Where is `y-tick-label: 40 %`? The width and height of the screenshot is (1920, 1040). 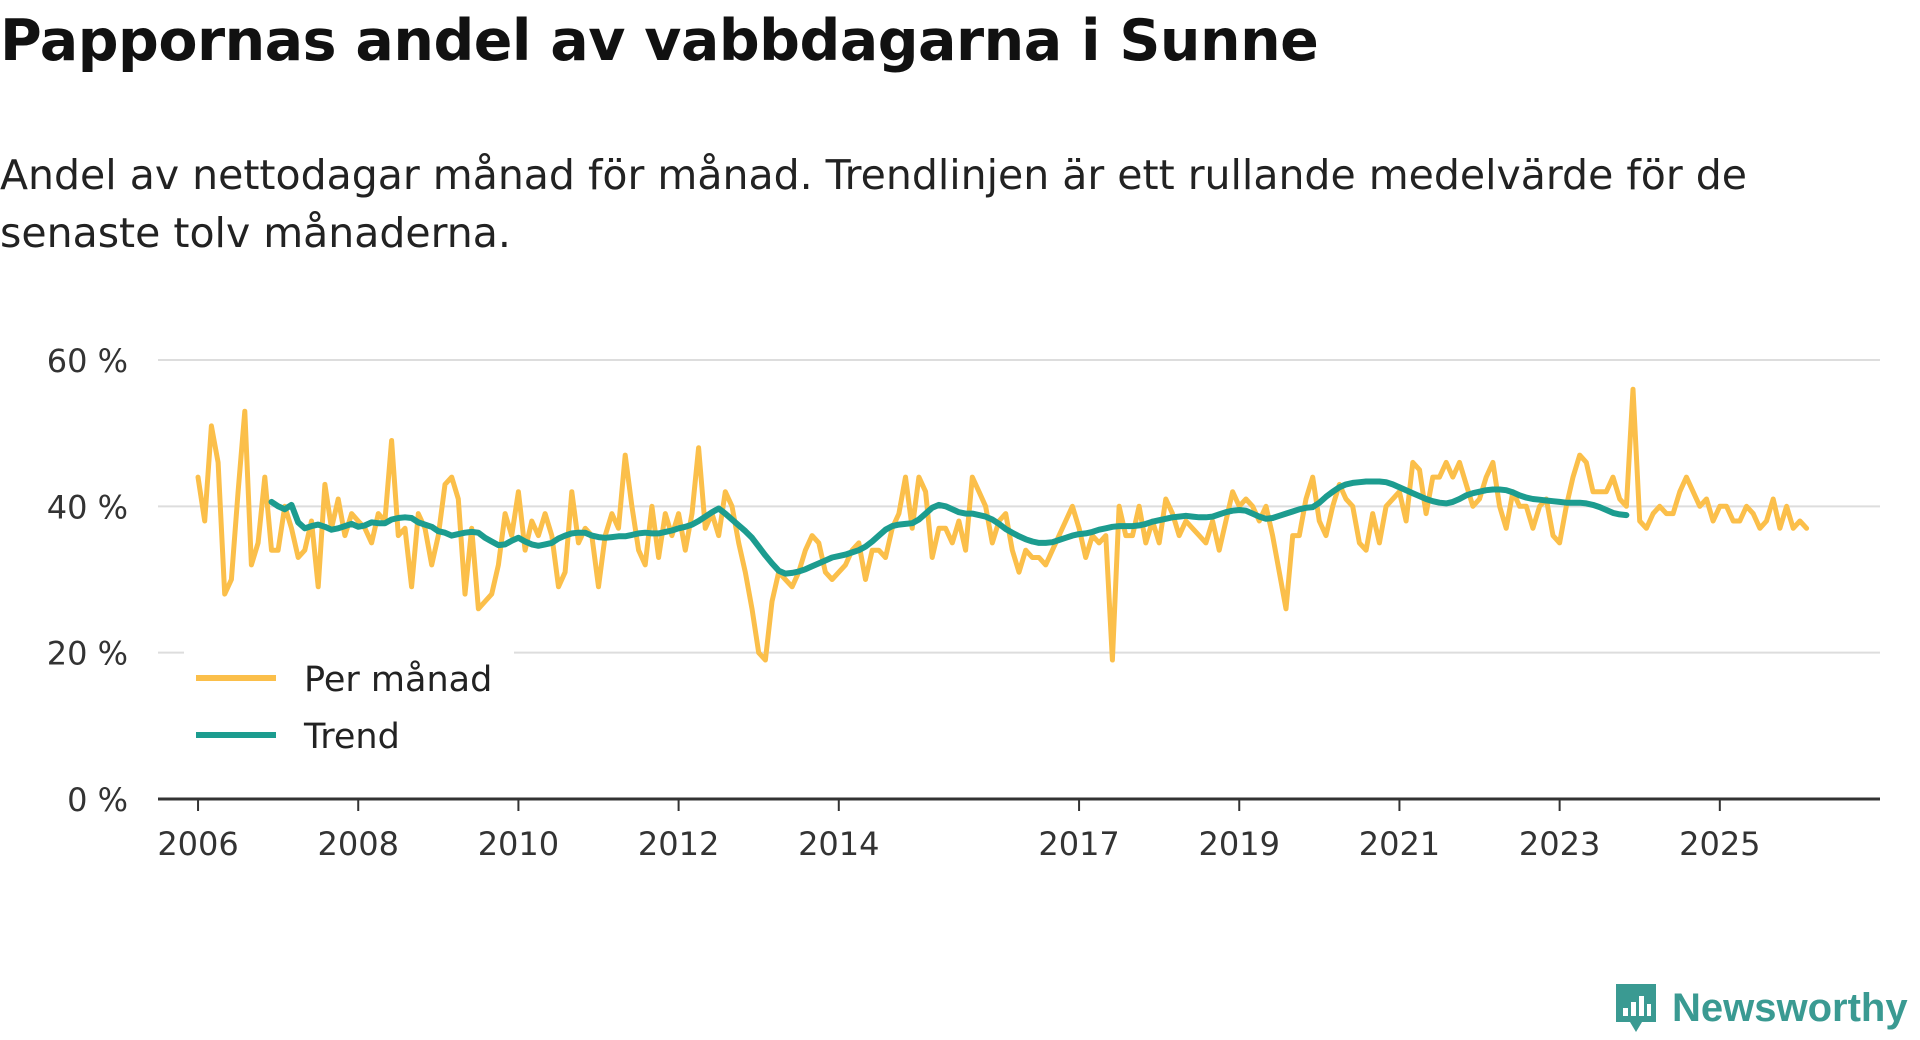
y-tick-label: 40 % is located at coordinates (87, 507).